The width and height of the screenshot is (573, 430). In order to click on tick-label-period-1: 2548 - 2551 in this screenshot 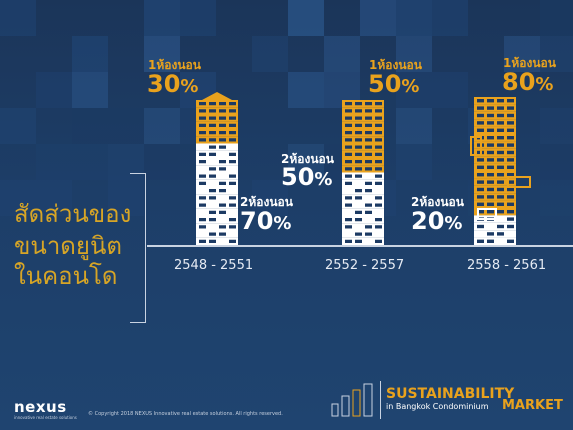, I will do `click(214, 265)`.